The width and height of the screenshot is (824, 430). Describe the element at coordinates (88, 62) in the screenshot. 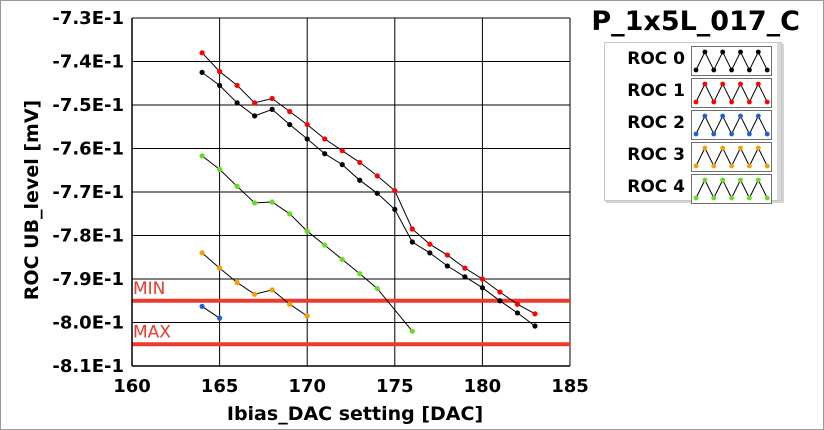

I see `y-tick-label: -7.4E-1` at that location.